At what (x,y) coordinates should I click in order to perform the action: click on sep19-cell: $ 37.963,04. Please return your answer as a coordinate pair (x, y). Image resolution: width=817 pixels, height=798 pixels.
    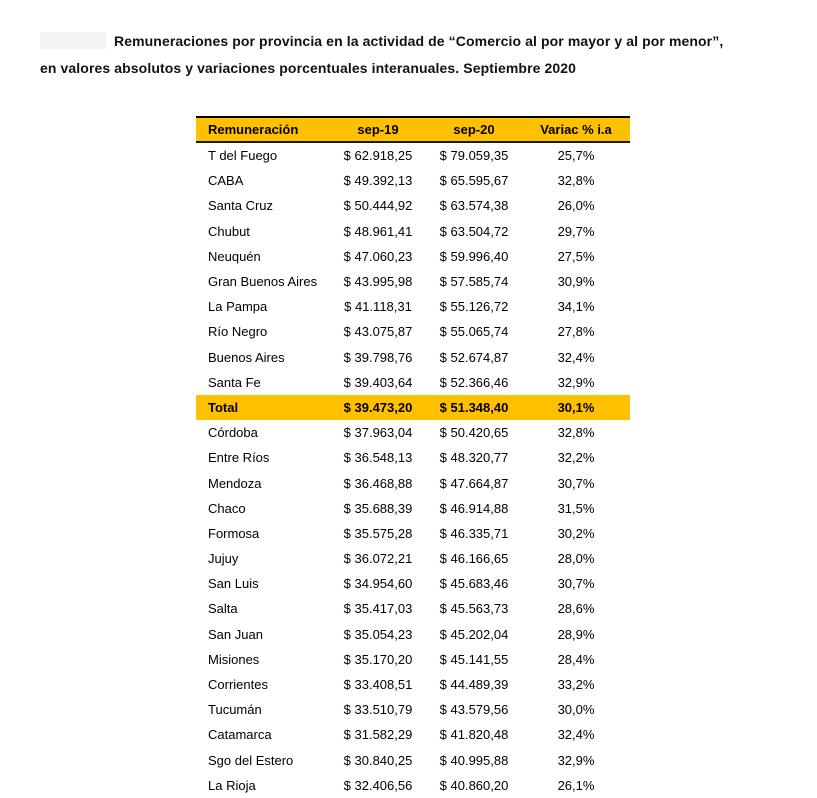
    Looking at the image, I should click on (378, 433).